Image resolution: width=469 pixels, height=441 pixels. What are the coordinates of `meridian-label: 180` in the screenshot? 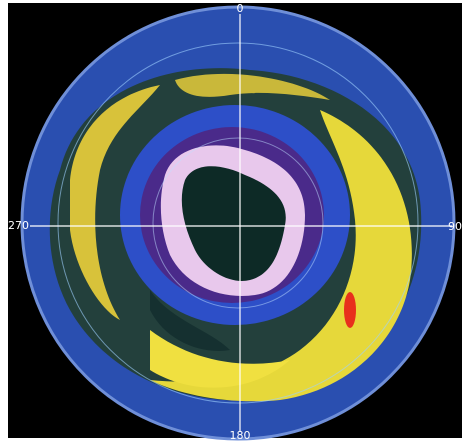 It's located at (240, 435).